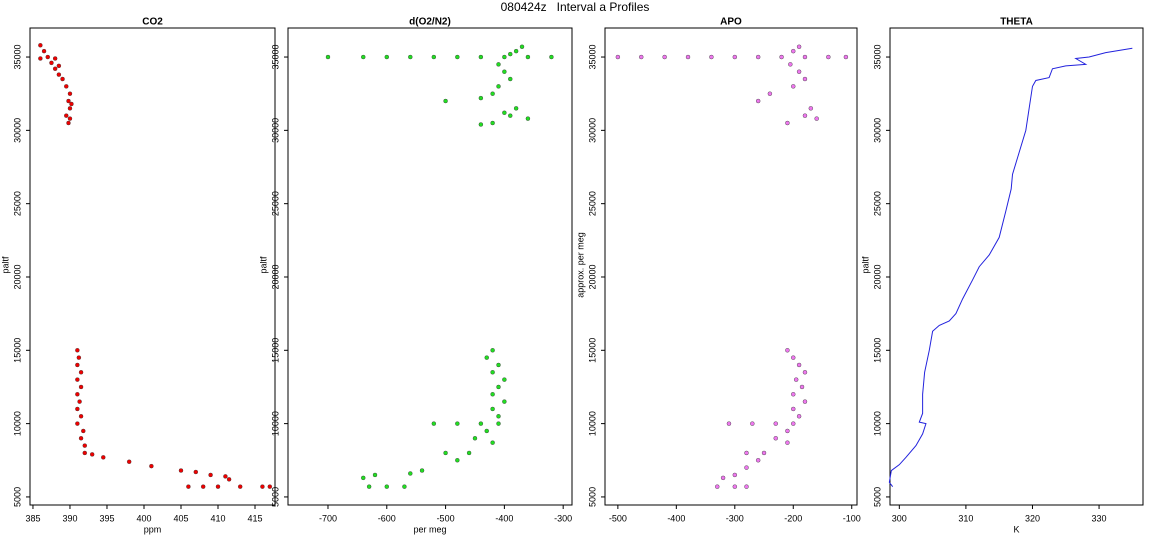 The image size is (1150, 550). What do you see at coordinates (217, 518) in the screenshot?
I see `x-tick-label: 410` at bounding box center [217, 518].